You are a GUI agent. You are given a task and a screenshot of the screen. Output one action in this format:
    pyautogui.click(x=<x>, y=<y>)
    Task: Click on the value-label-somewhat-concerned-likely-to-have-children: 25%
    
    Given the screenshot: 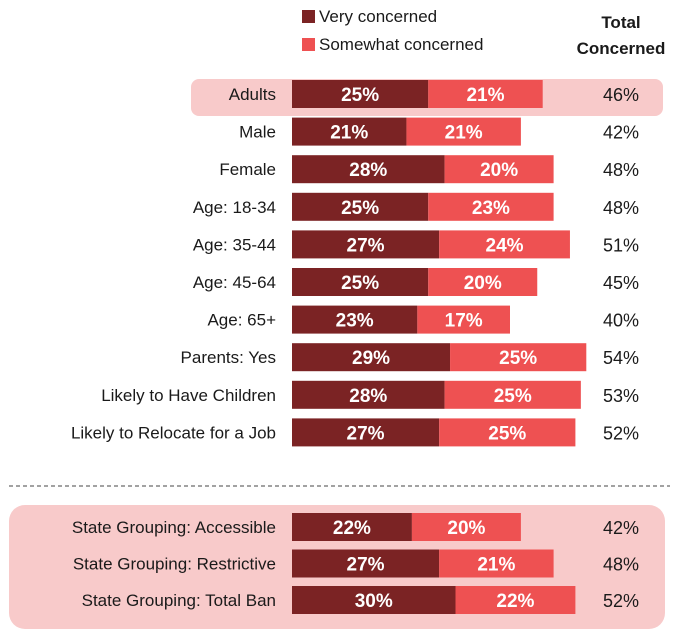 What is the action you would take?
    pyautogui.click(x=513, y=396)
    